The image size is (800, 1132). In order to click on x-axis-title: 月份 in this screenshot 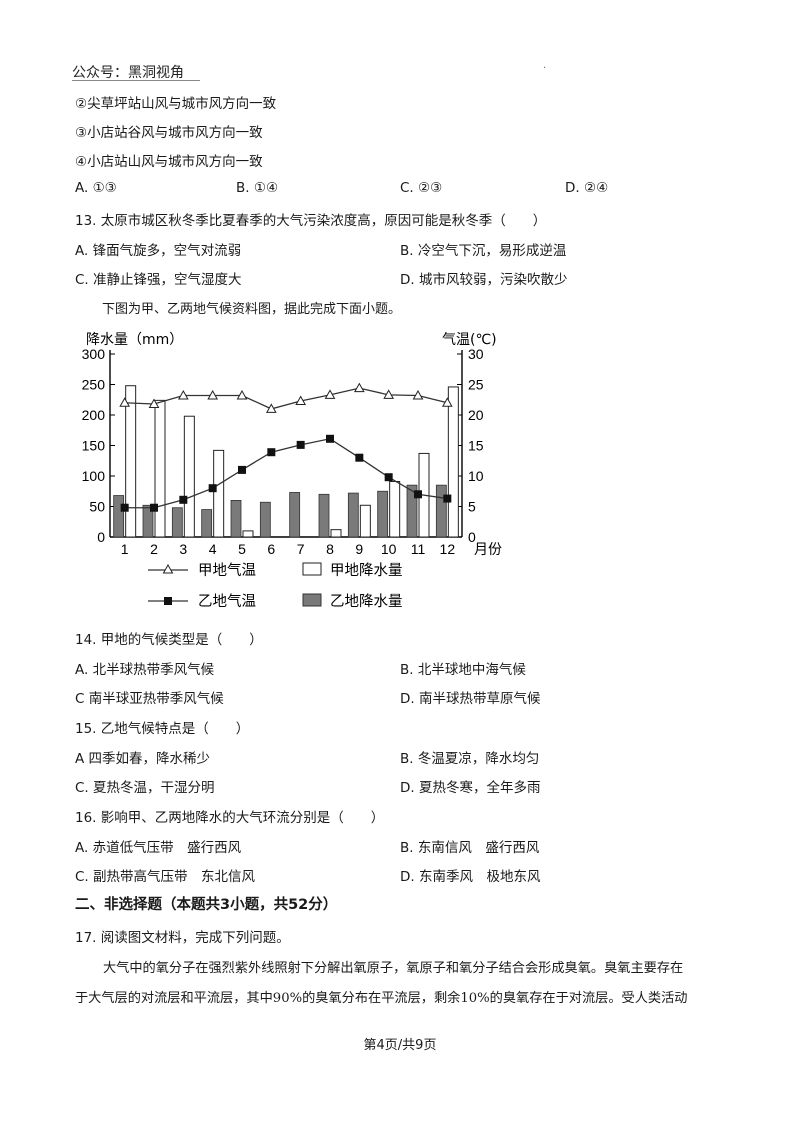, I will do `click(488, 550)`.